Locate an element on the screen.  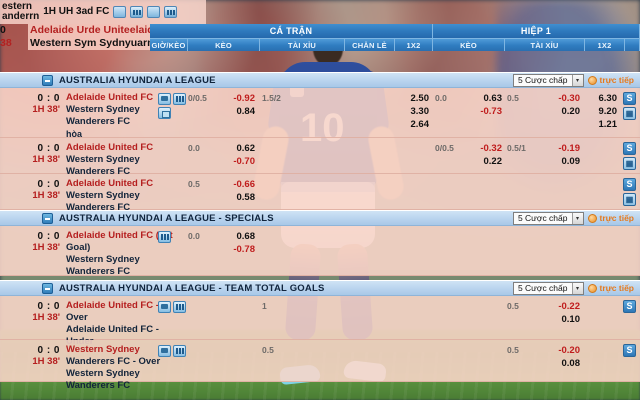
column-header-t-i-x-u-6: TÀI XỈU is located at coordinates (545, 44).